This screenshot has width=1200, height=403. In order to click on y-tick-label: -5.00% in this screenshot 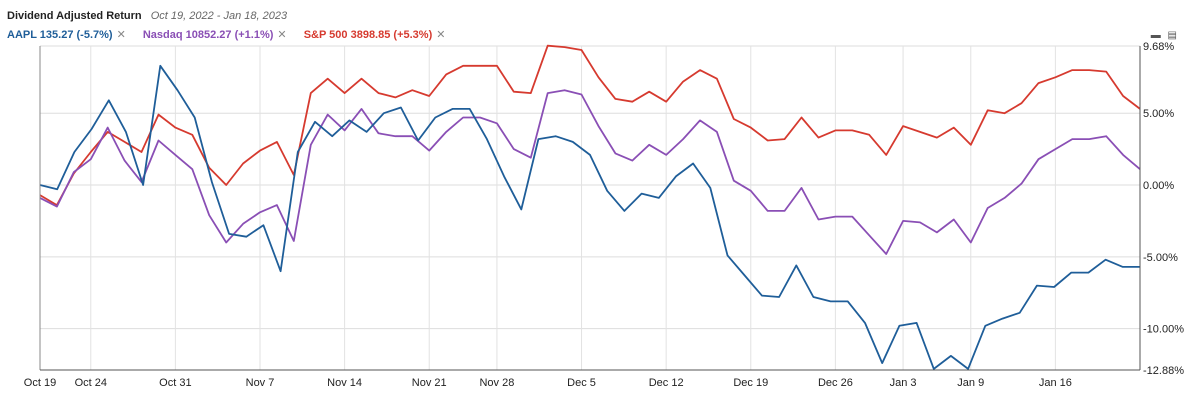, I will do `click(1160, 258)`.